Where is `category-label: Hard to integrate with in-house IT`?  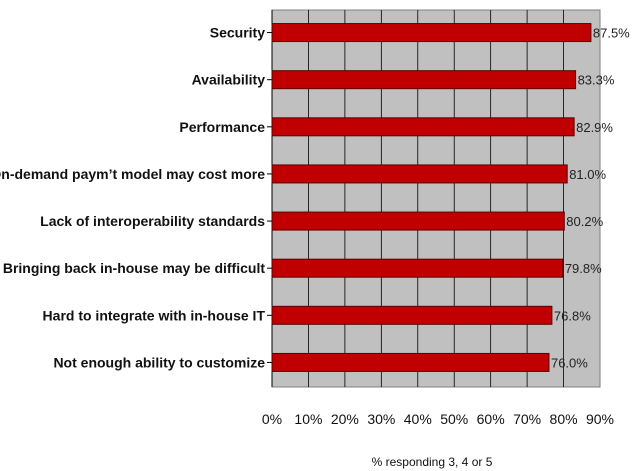 category-label: Hard to integrate with in-house IT is located at coordinates (154, 315).